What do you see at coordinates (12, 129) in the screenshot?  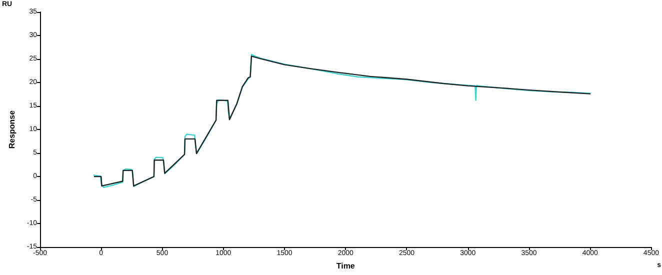 I see `y-axis-title: Response` at bounding box center [12, 129].